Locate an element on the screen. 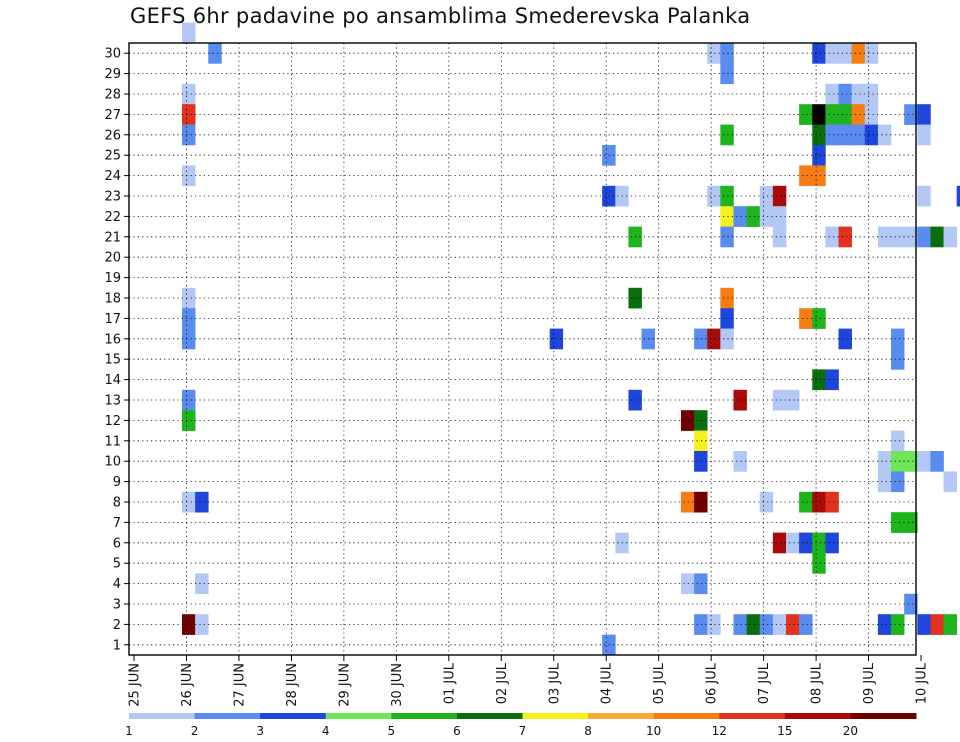  color-legend: 1 2 3 4 5 6 7 8 10 12 15 20 is located at coordinates (521, 725).